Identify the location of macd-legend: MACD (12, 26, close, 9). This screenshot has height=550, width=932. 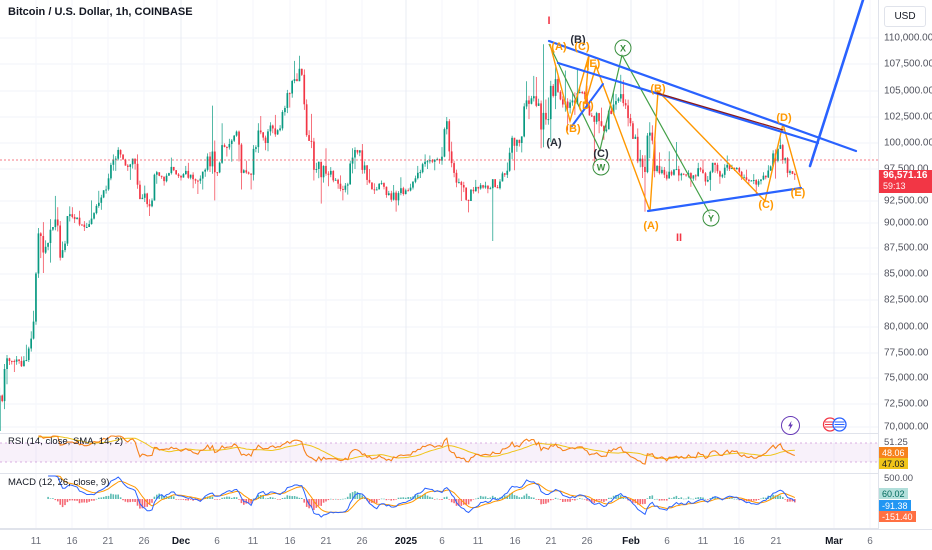
(59, 482).